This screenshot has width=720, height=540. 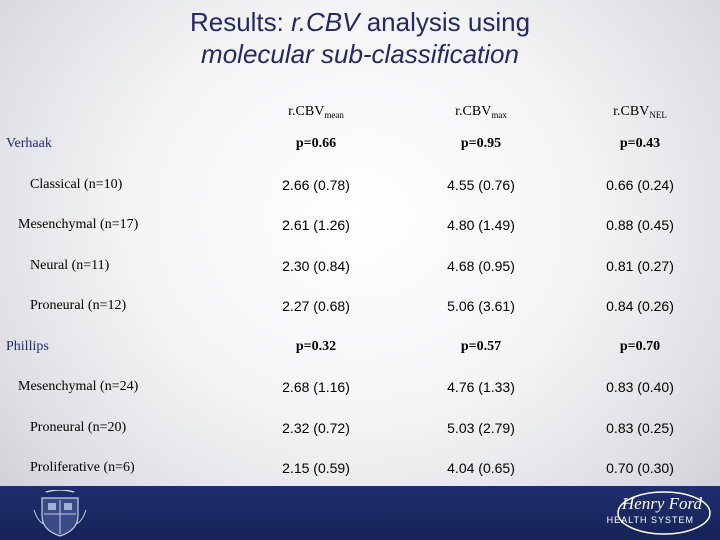 I want to click on cell-max: 5.03 (2.79), so click(x=481, y=427).